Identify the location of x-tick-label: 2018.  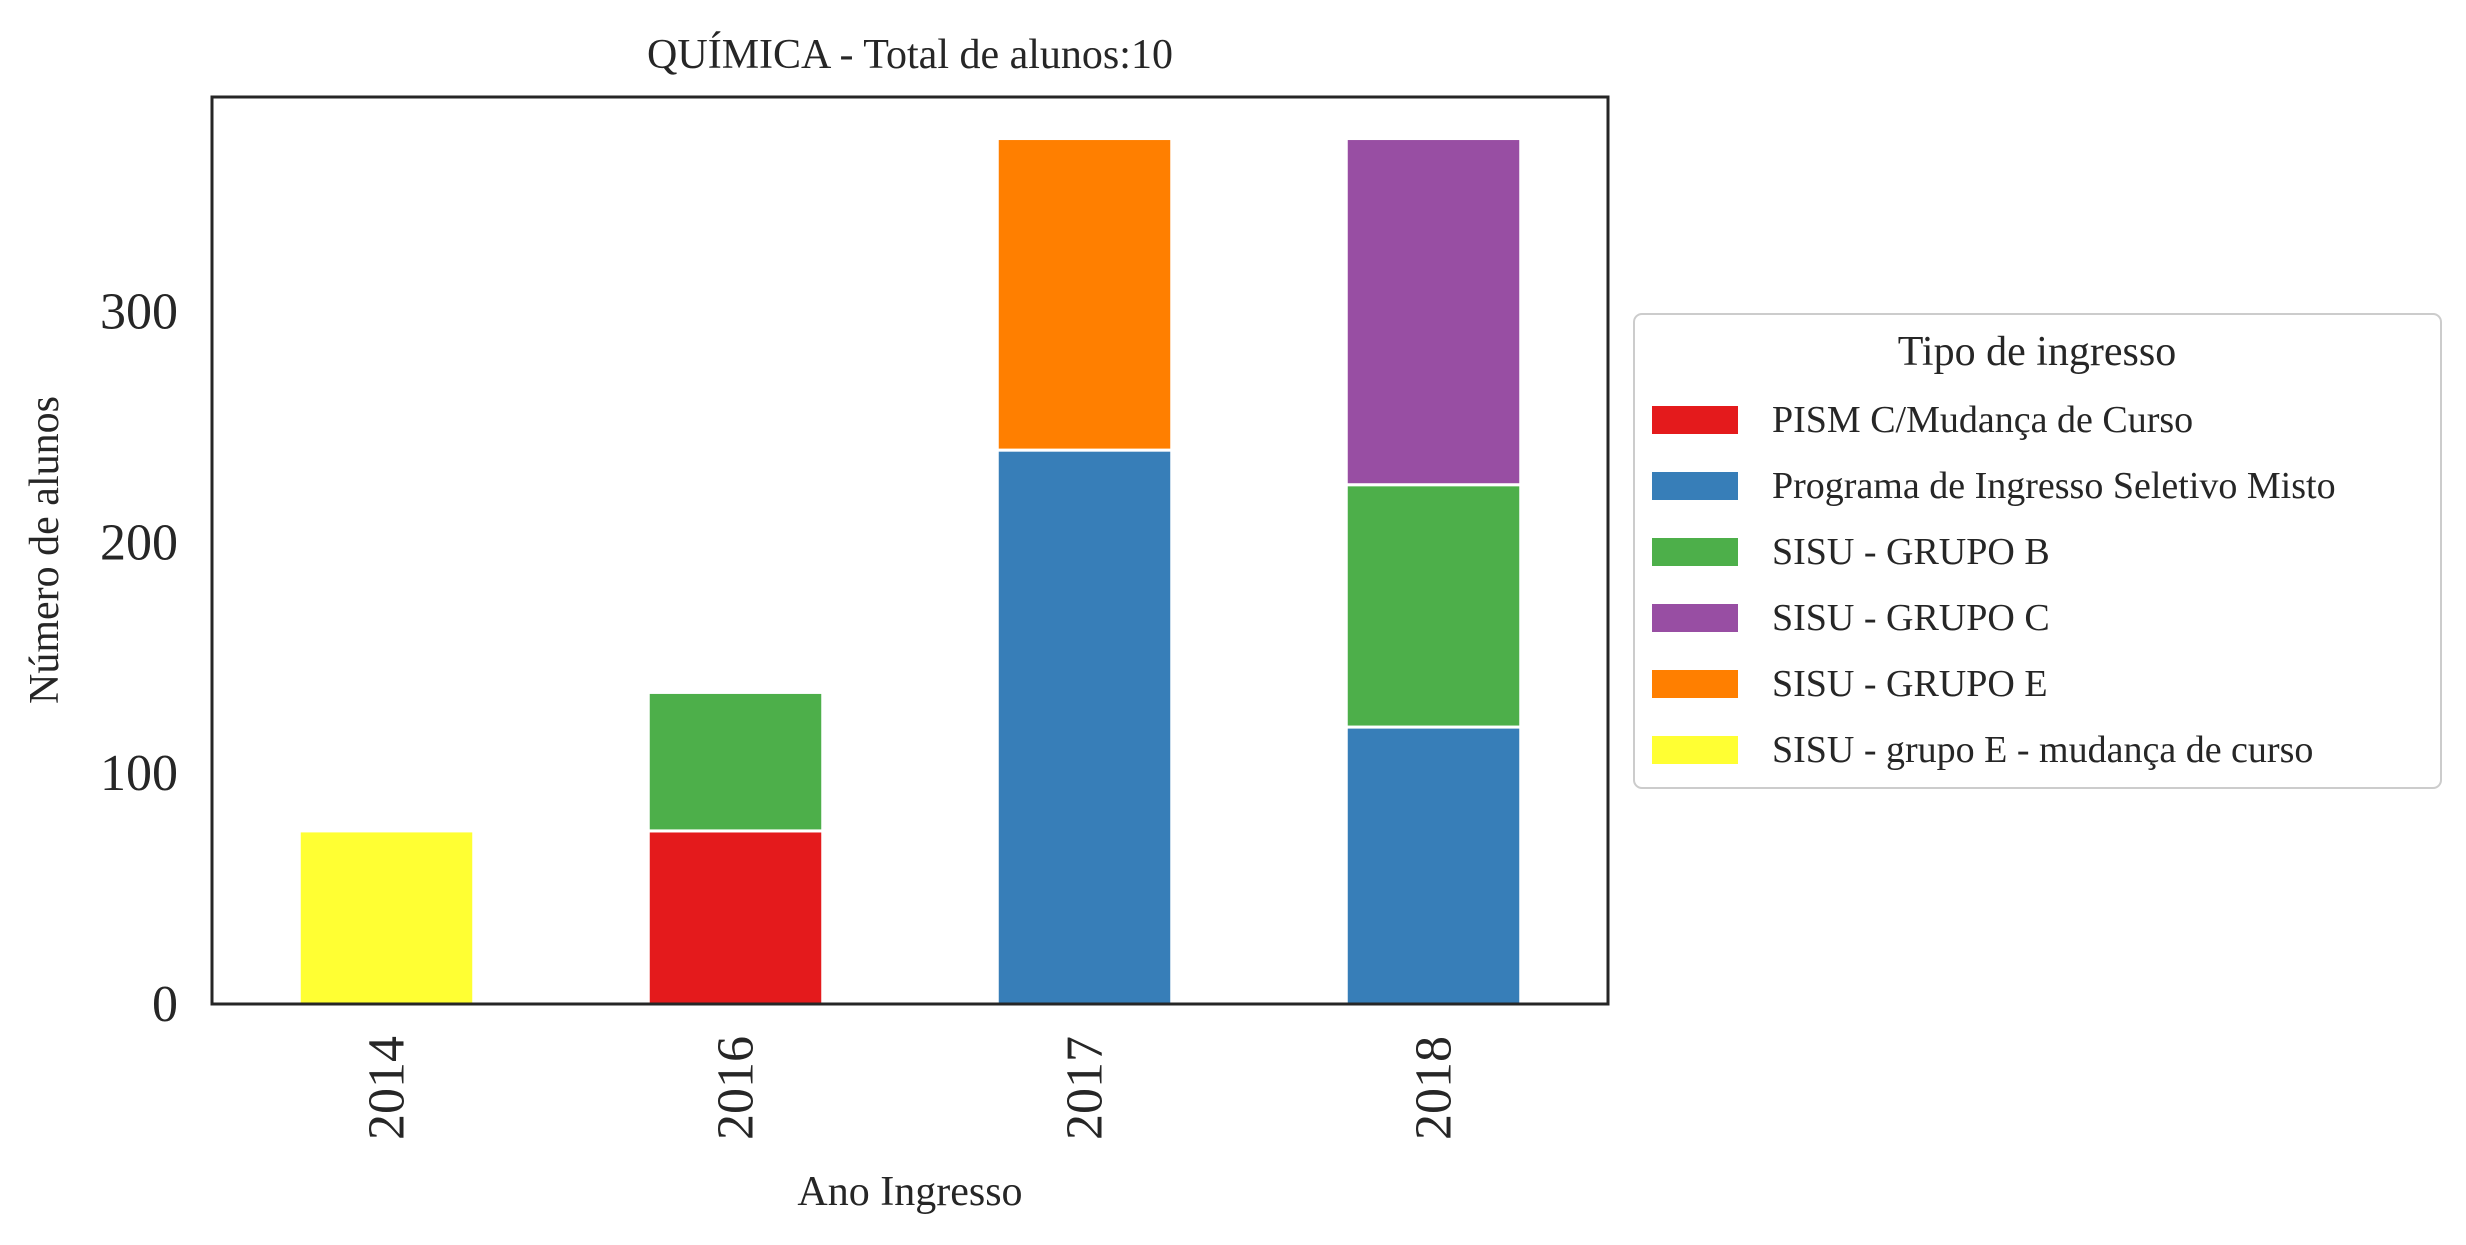
(1434, 1088).